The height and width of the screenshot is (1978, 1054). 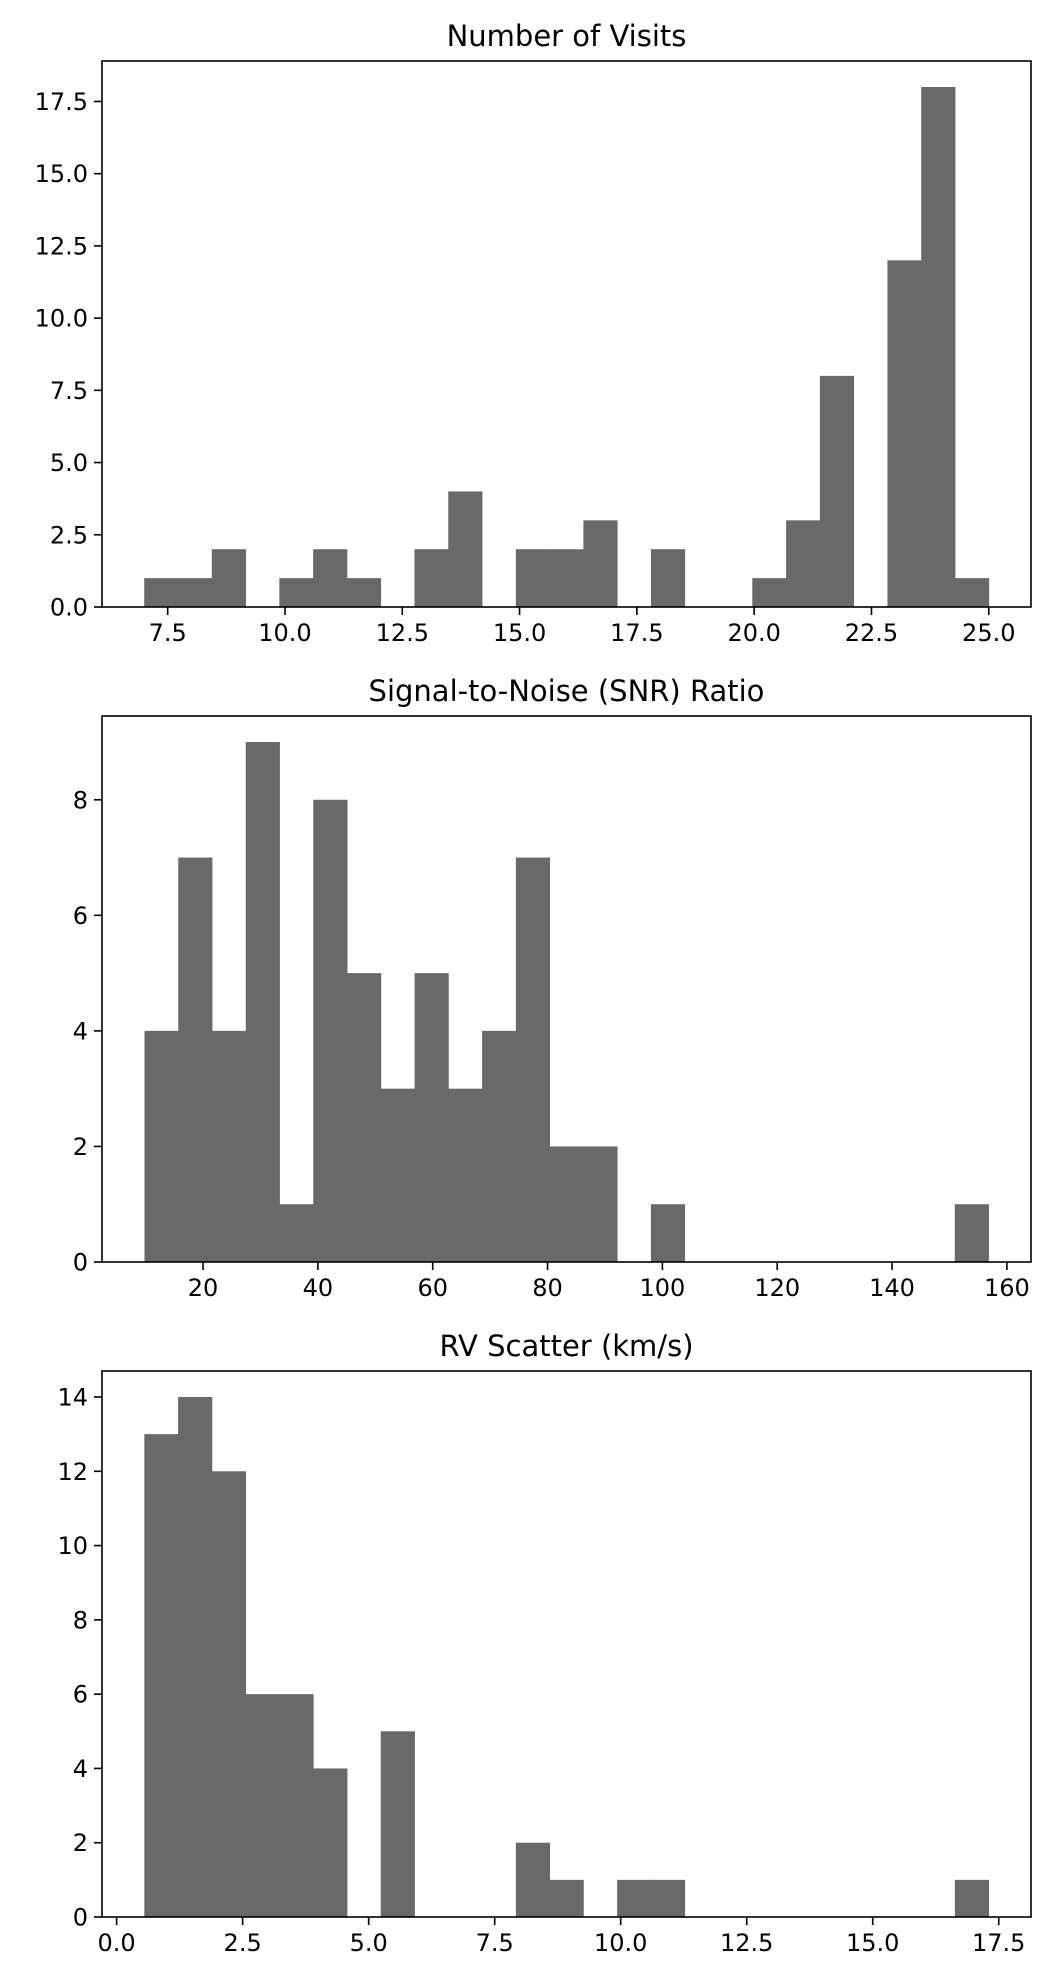 What do you see at coordinates (72, 1398) in the screenshot?
I see `y-tick-label: 14` at bounding box center [72, 1398].